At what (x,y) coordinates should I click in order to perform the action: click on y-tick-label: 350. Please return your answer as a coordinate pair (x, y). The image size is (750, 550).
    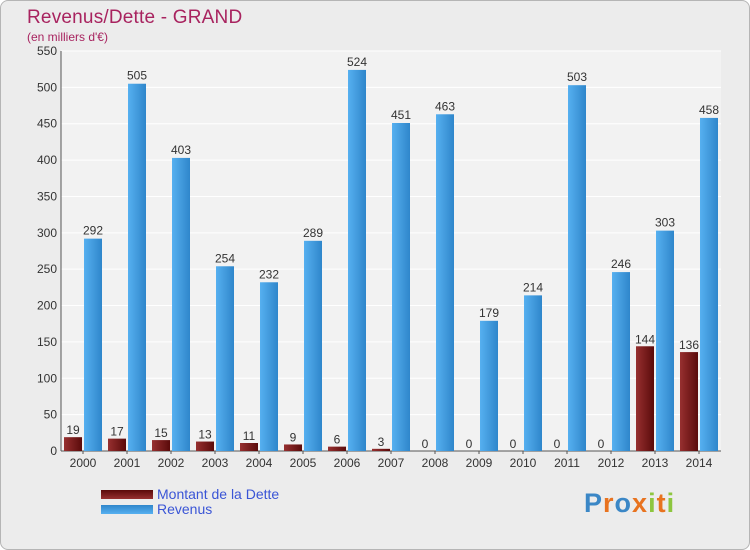
    Looking at the image, I should click on (47, 196).